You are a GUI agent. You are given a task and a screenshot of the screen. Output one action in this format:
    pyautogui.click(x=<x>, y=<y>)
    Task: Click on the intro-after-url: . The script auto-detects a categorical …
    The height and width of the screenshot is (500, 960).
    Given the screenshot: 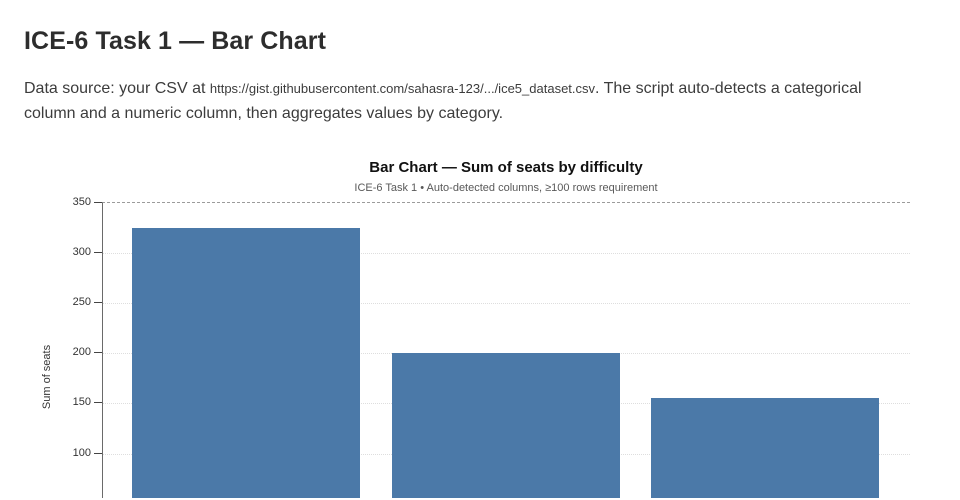 What is the action you would take?
    pyautogui.click(x=443, y=101)
    